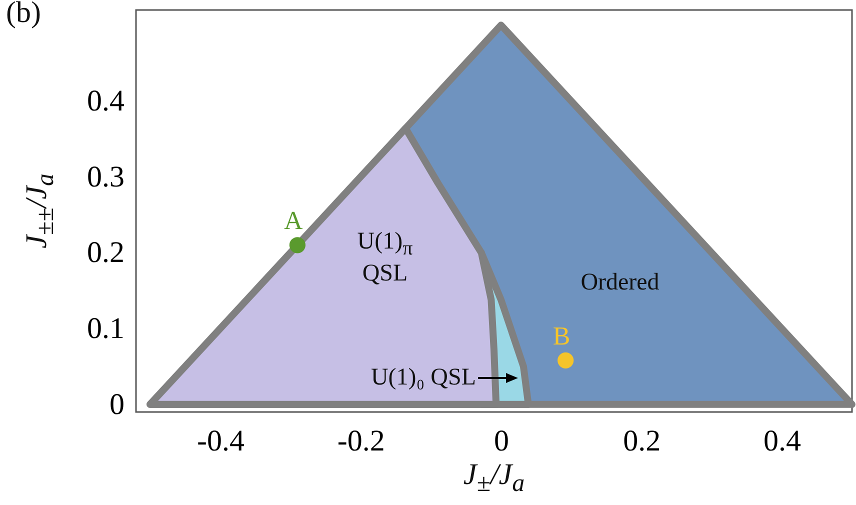 The image size is (856, 505). What do you see at coordinates (23, 15) in the screenshot?
I see `chart-title: (b)` at bounding box center [23, 15].